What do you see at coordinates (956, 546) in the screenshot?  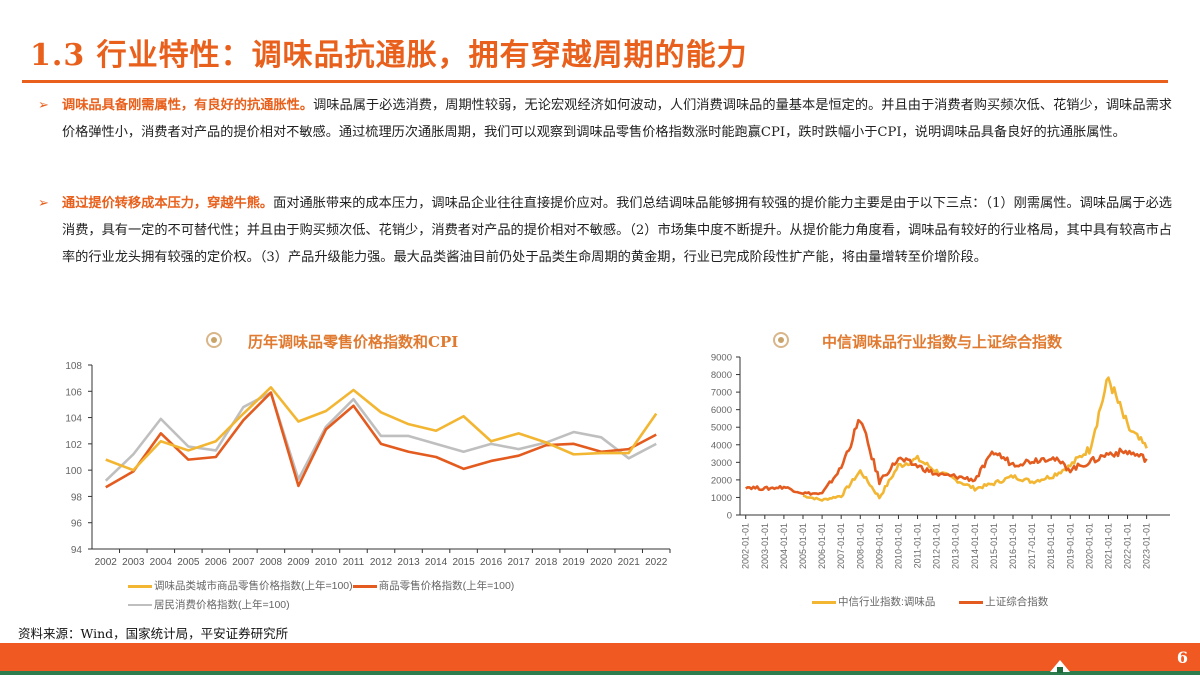 I see `svg-text: 2013-01-01` at bounding box center [956, 546].